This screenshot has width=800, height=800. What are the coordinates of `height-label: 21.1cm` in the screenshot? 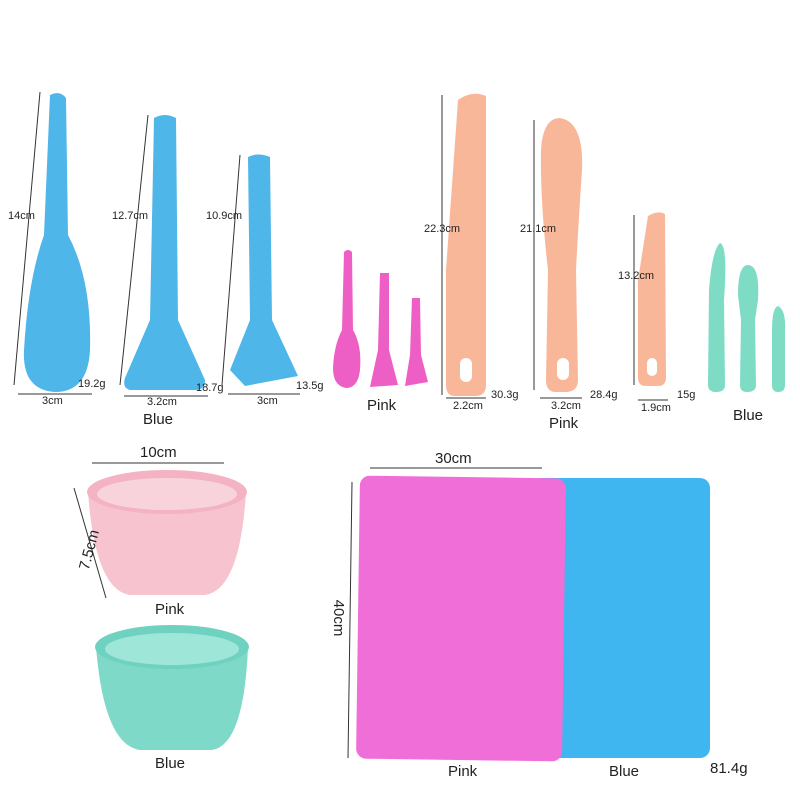 It's located at (538, 229).